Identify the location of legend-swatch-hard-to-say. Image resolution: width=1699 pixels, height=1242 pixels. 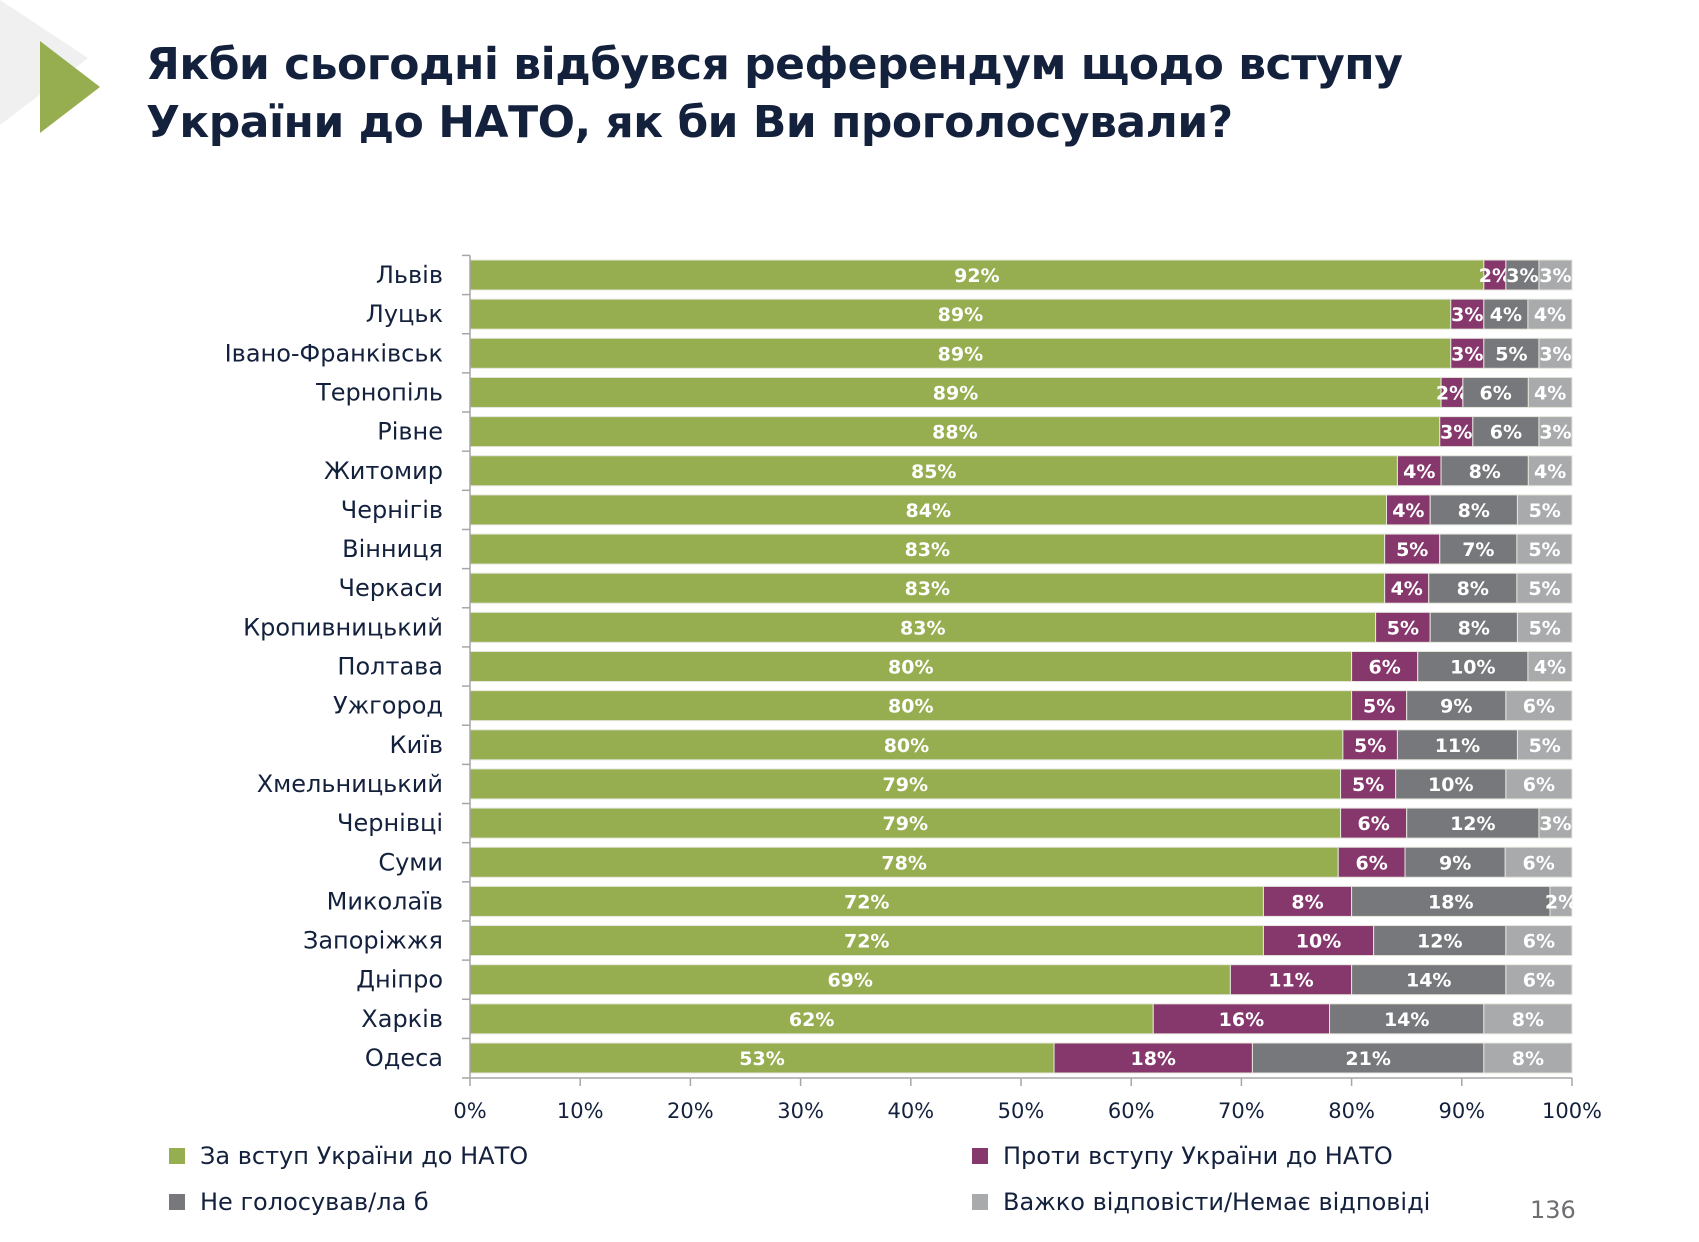
(980, 1202).